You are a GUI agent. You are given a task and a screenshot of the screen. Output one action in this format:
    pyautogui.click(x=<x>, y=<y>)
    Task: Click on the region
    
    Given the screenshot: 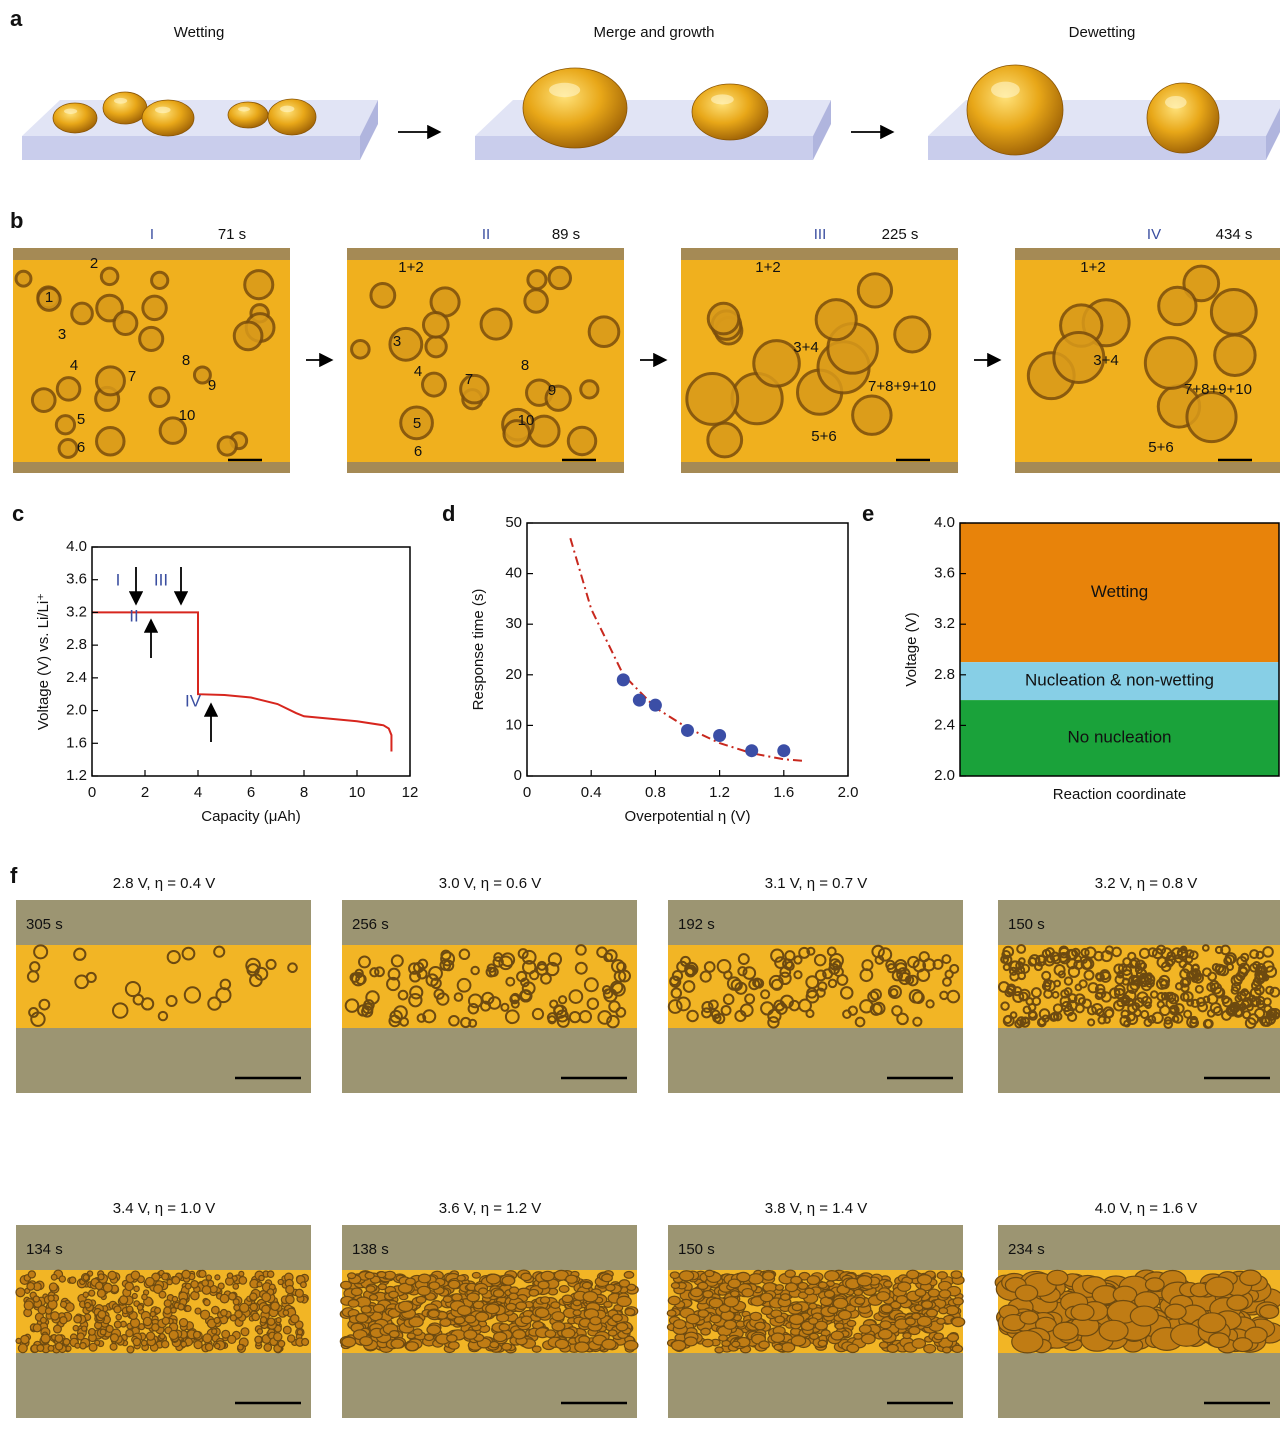 What is the action you would take?
    pyautogui.click(x=1119, y=681)
    